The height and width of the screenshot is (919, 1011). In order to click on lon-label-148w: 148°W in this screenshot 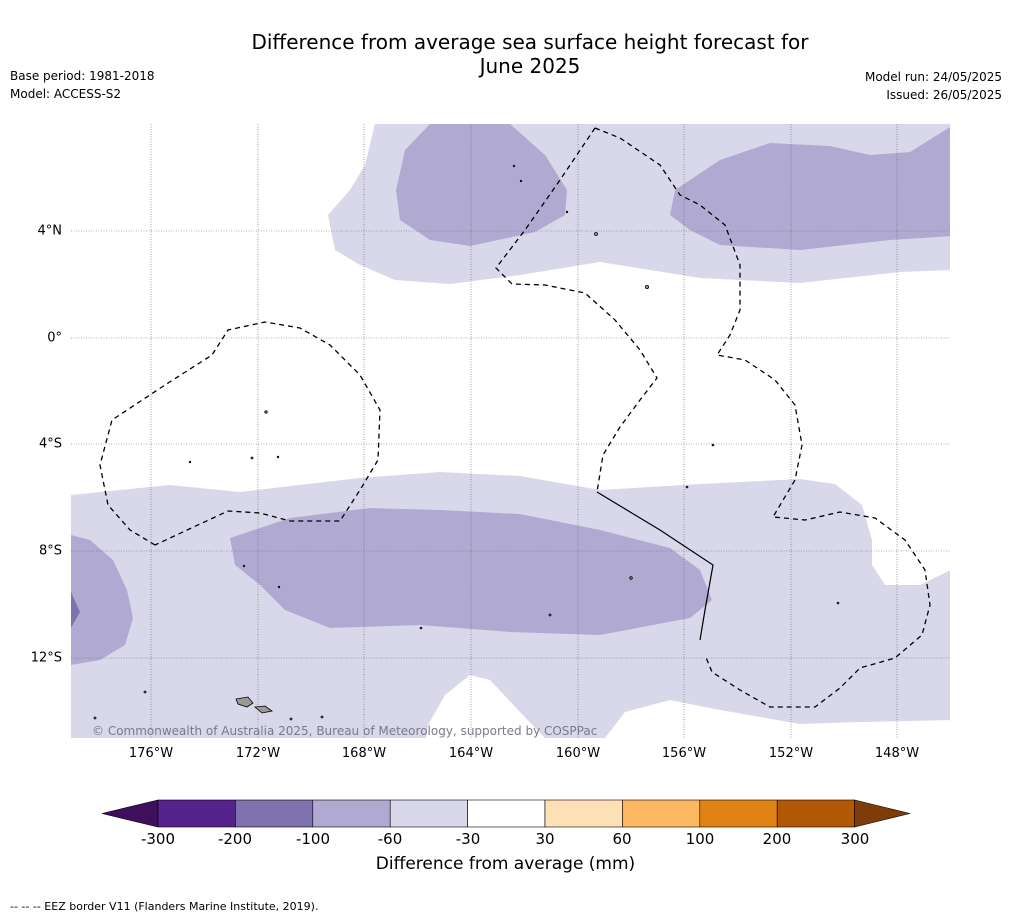, I will do `click(897, 753)`.